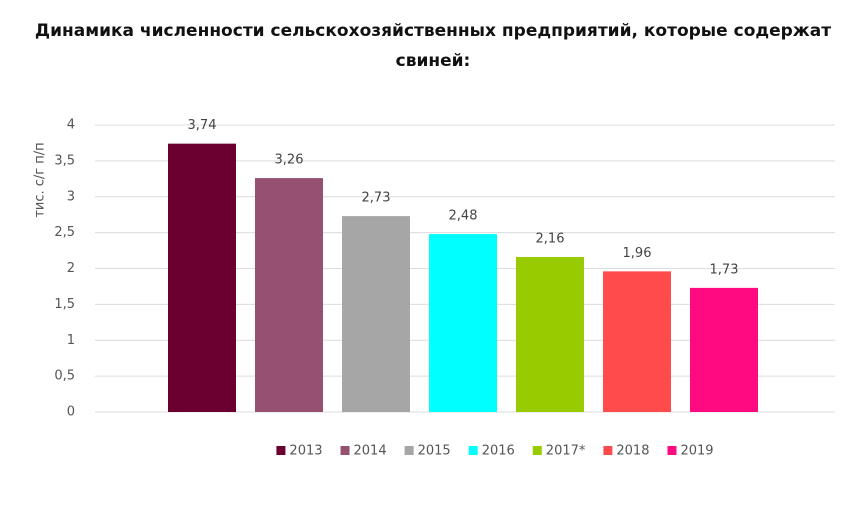  I want to click on legend-label: 2019, so click(696, 451).